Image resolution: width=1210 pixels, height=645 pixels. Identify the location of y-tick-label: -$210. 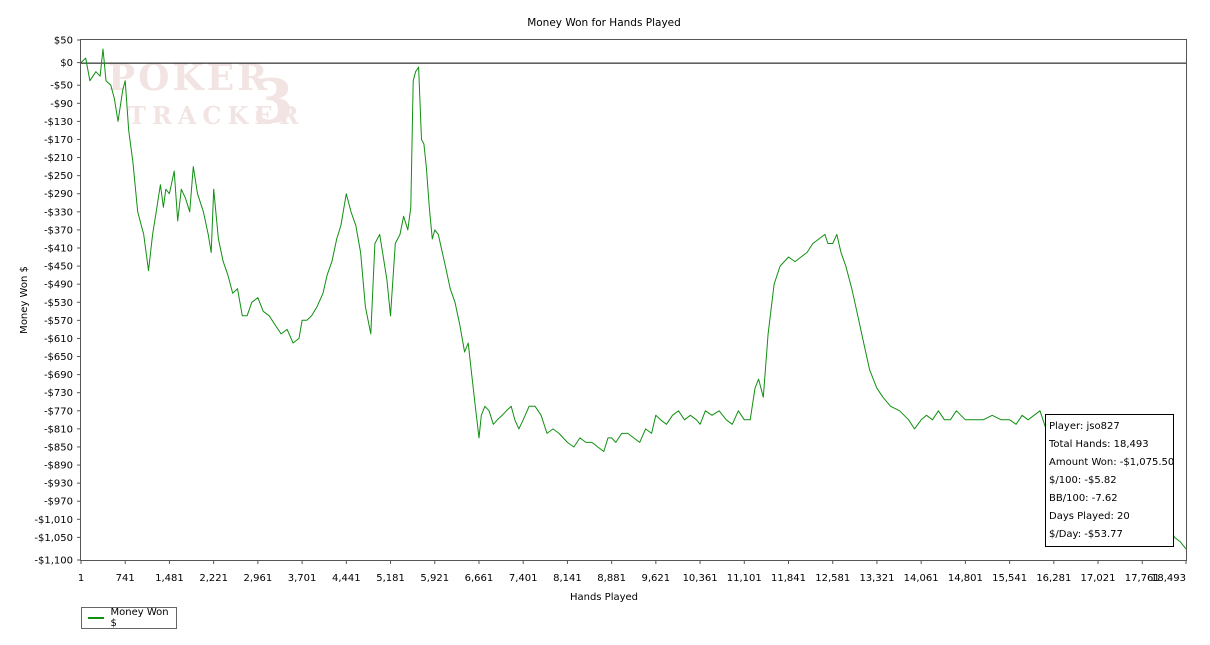
(58, 158).